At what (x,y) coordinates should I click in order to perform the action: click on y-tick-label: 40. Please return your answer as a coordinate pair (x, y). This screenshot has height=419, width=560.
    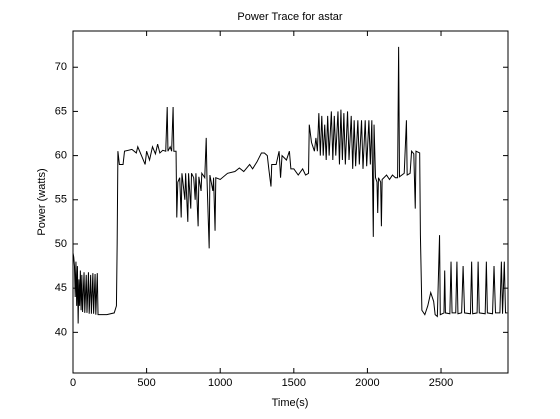
    Looking at the image, I should click on (61, 332).